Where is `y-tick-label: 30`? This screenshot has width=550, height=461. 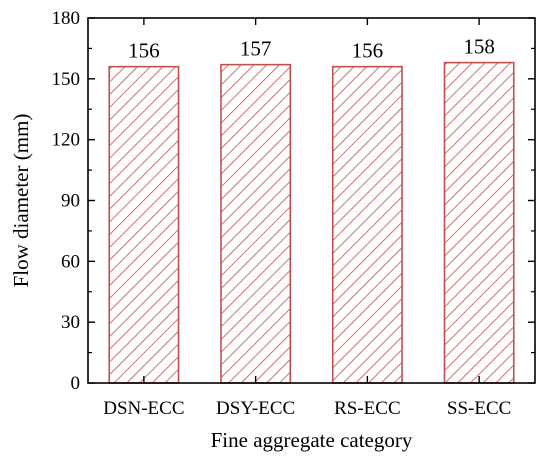
y-tick-label: 30 is located at coordinates (70, 322).